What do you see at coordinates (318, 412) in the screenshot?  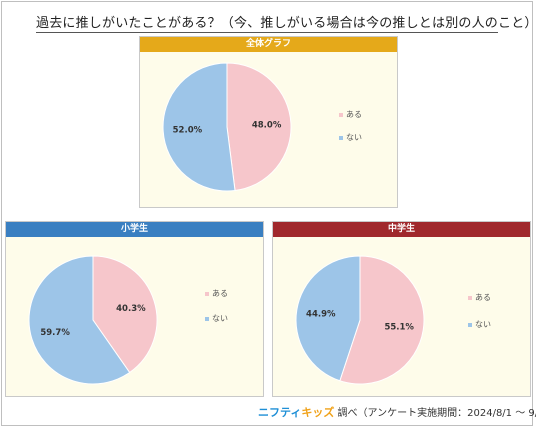 I see `brand-name-part2: キッズ` at bounding box center [318, 412].